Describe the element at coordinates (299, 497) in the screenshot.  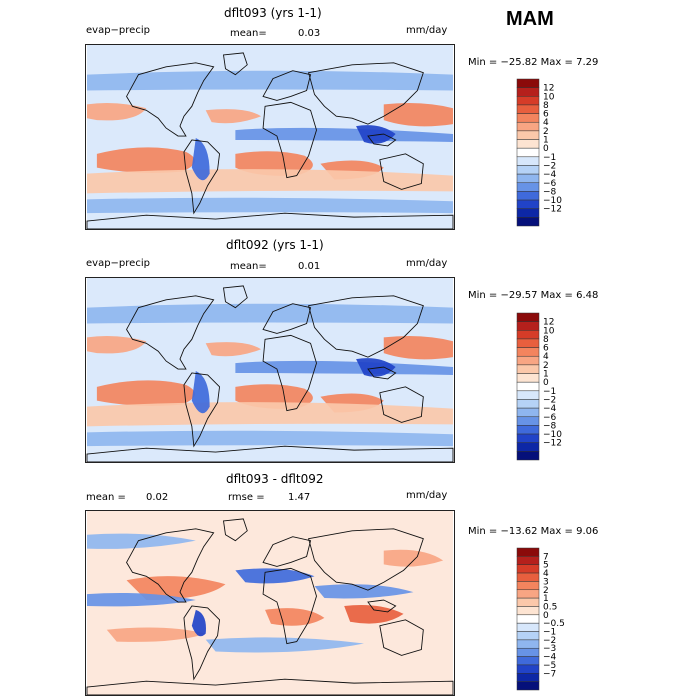
I see `panel-3-rmse-value: 1.47` at that location.